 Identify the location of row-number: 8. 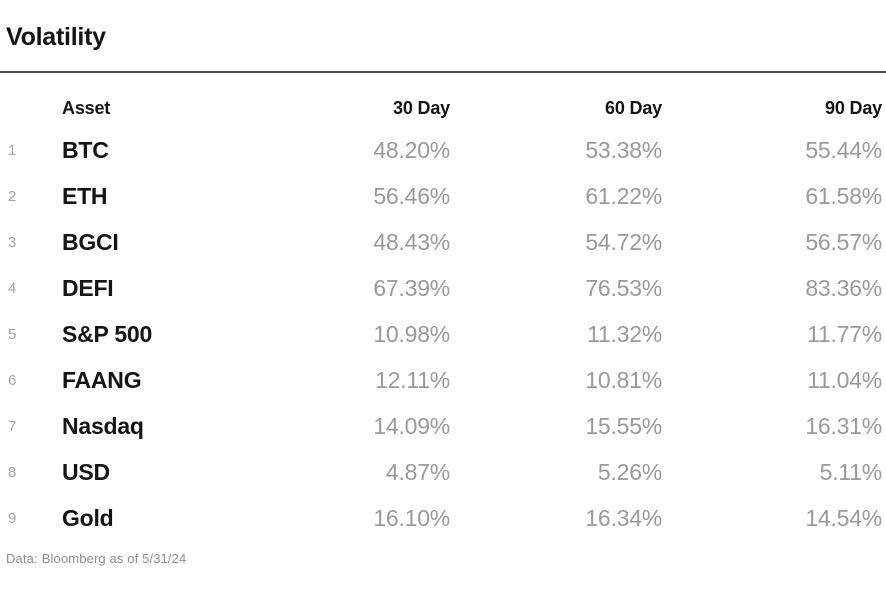
(12, 472).